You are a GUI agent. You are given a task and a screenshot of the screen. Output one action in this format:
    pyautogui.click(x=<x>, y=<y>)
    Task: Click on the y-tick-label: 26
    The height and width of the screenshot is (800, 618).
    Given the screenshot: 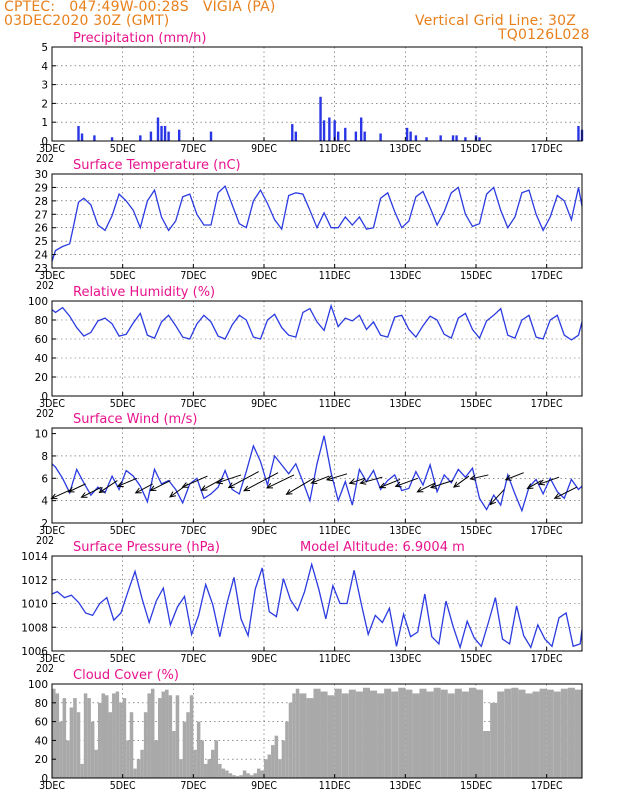 What is the action you would take?
    pyautogui.click(x=42, y=229)
    